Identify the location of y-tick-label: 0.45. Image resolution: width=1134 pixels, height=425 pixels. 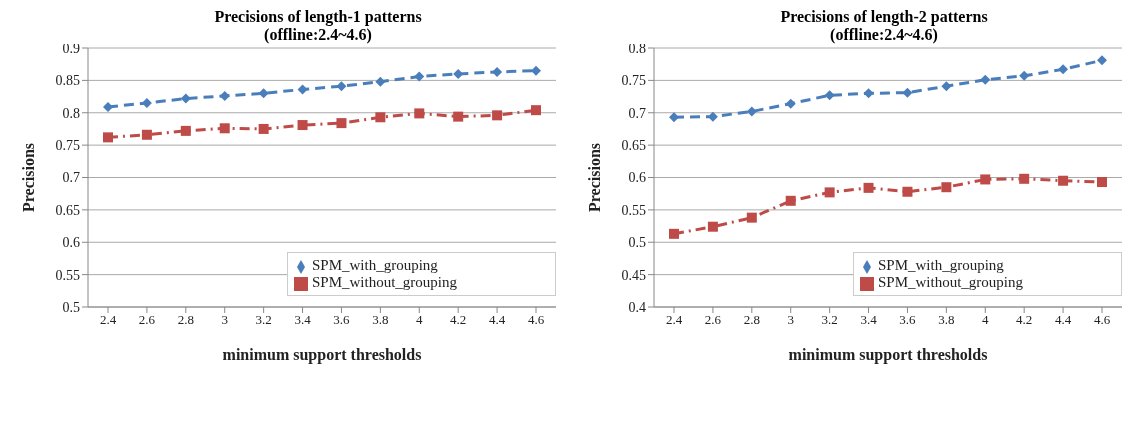
(633, 275).